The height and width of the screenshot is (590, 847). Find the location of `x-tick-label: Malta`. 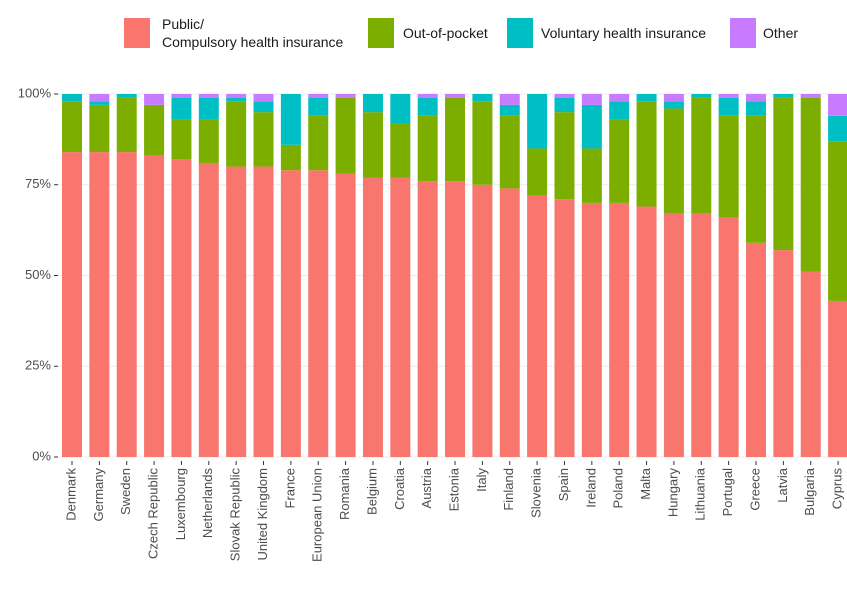

x-tick-label: Malta is located at coordinates (645, 483).